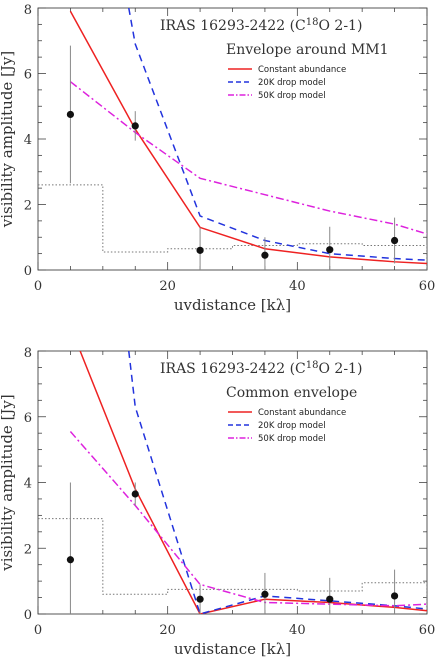 The height and width of the screenshot is (664, 436). Describe the element at coordinates (291, 393) in the screenshot. I see `chart-subtitle: Common envelope` at that location.